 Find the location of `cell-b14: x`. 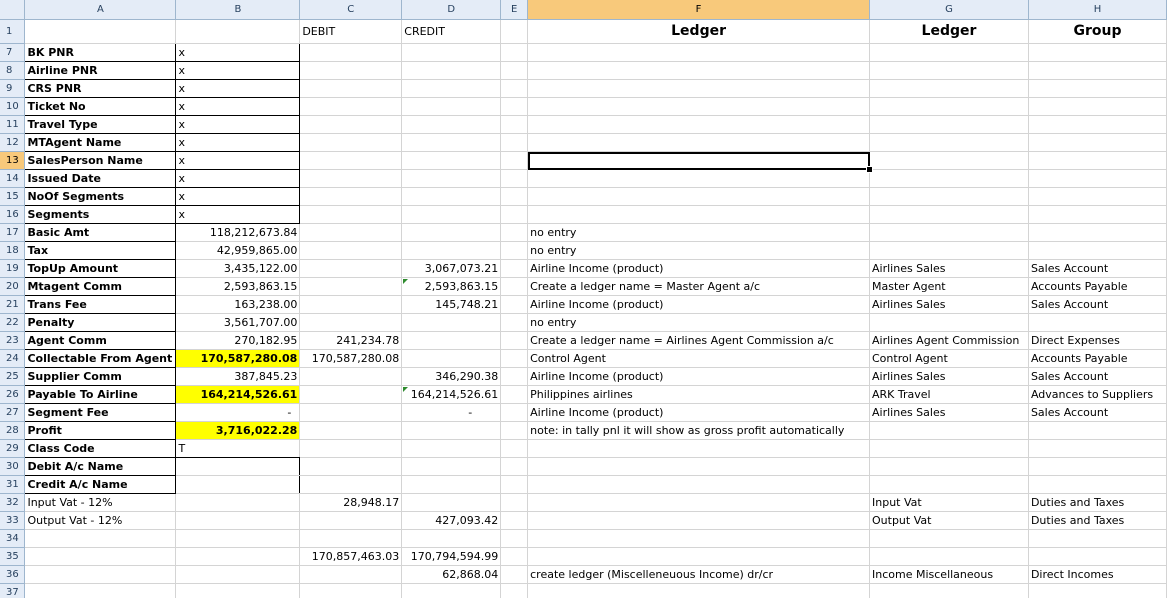

cell-b14: x is located at coordinates (238, 178).